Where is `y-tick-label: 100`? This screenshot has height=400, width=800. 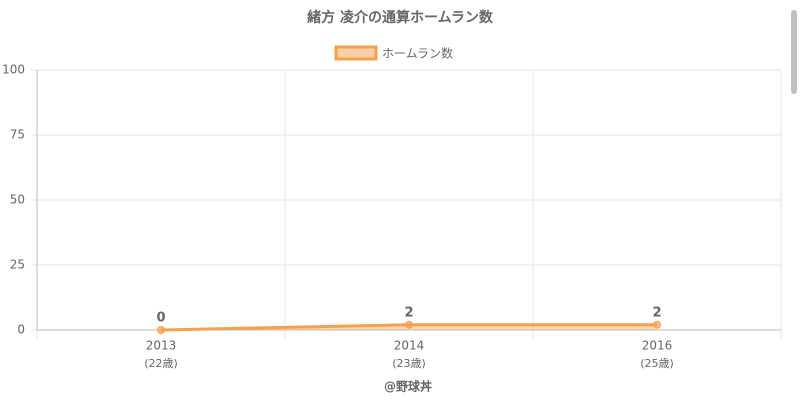 y-tick-label: 100 is located at coordinates (13, 70).